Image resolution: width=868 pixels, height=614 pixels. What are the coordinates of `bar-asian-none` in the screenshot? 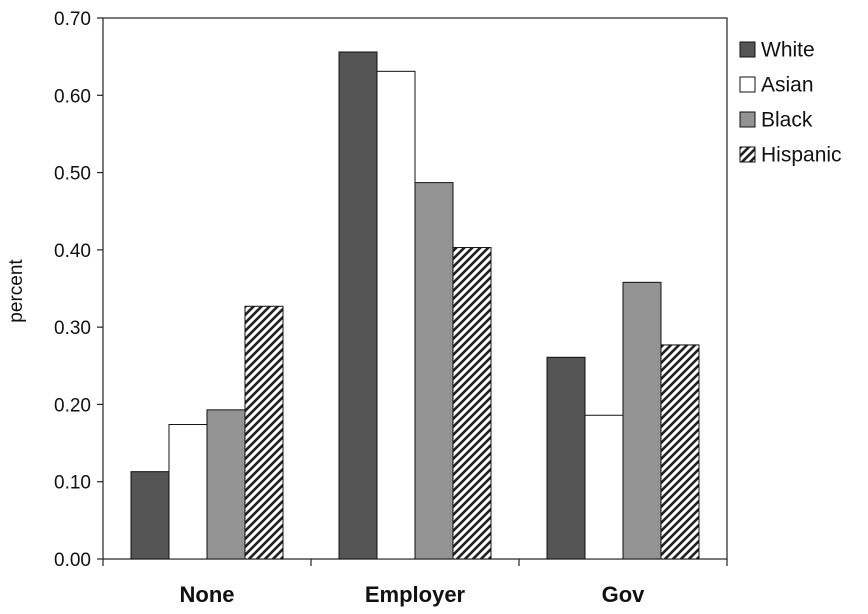 It's located at (188, 492).